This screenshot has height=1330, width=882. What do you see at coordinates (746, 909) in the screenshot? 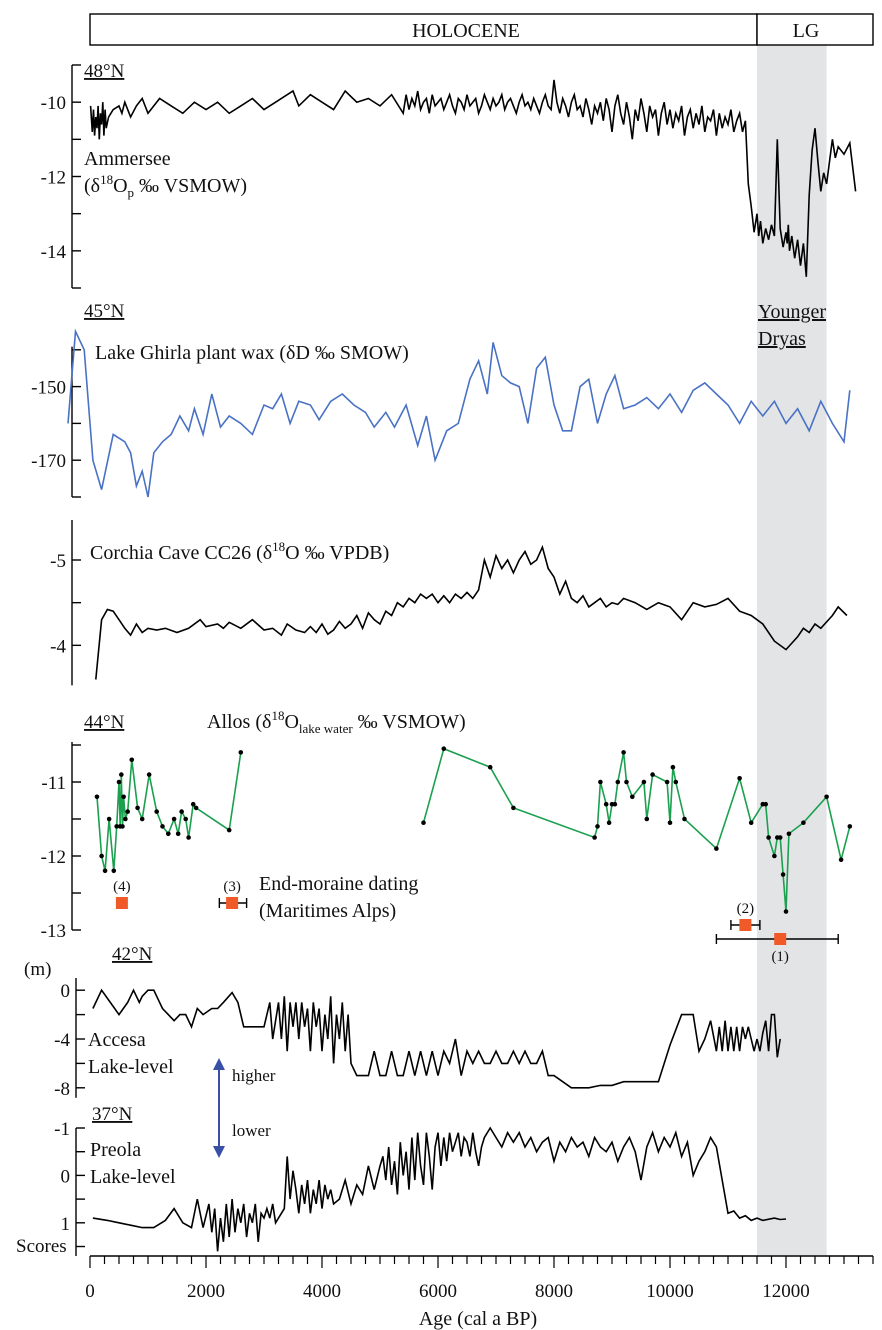
I see `moraine-date-label: (2)` at bounding box center [746, 909].